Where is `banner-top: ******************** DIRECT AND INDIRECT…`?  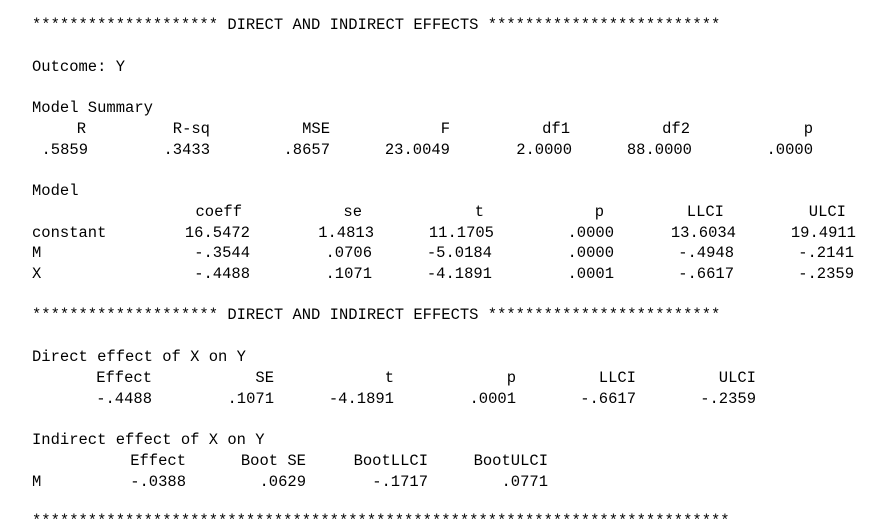
banner-top: ******************** DIRECT AND INDIRECT… is located at coordinates (376, 25).